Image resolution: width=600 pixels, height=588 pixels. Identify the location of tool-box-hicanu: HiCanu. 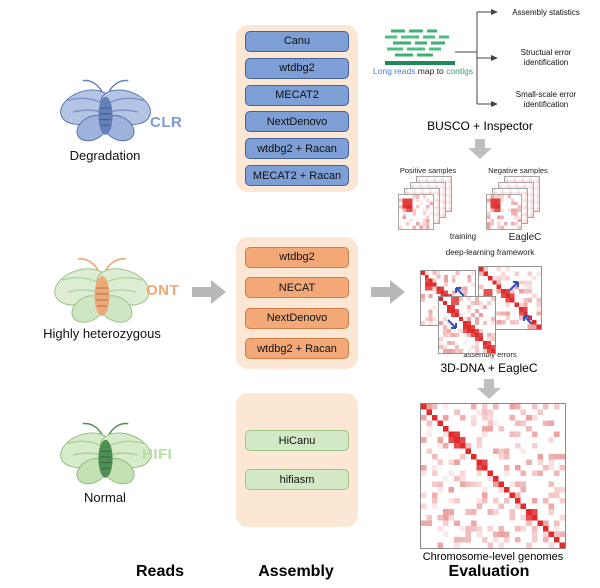
(297, 440).